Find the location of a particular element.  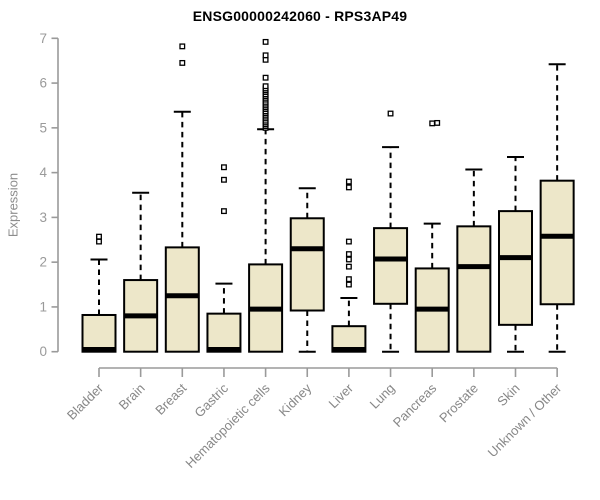

x-tick-label-prostate: Prostate is located at coordinates (458, 403).